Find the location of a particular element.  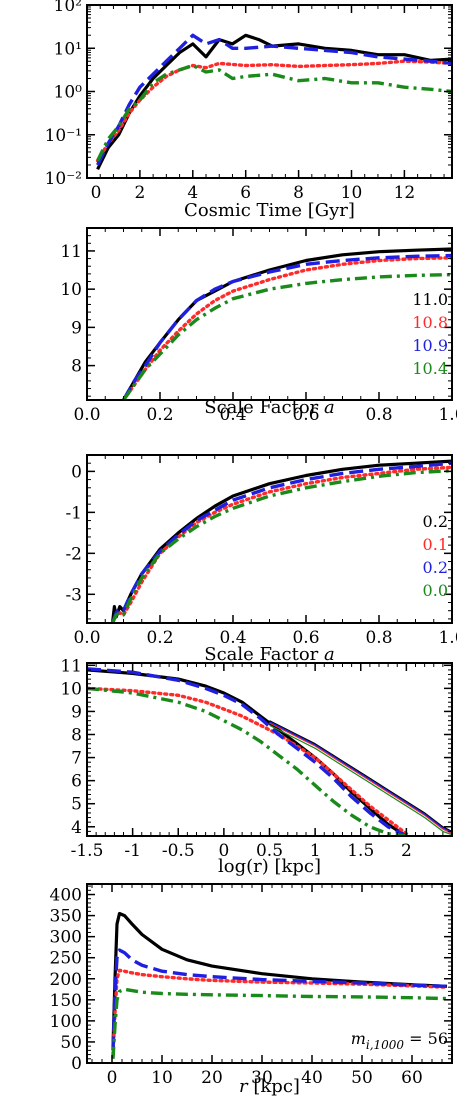

x-tick-label: -1.5 is located at coordinates (87, 851).